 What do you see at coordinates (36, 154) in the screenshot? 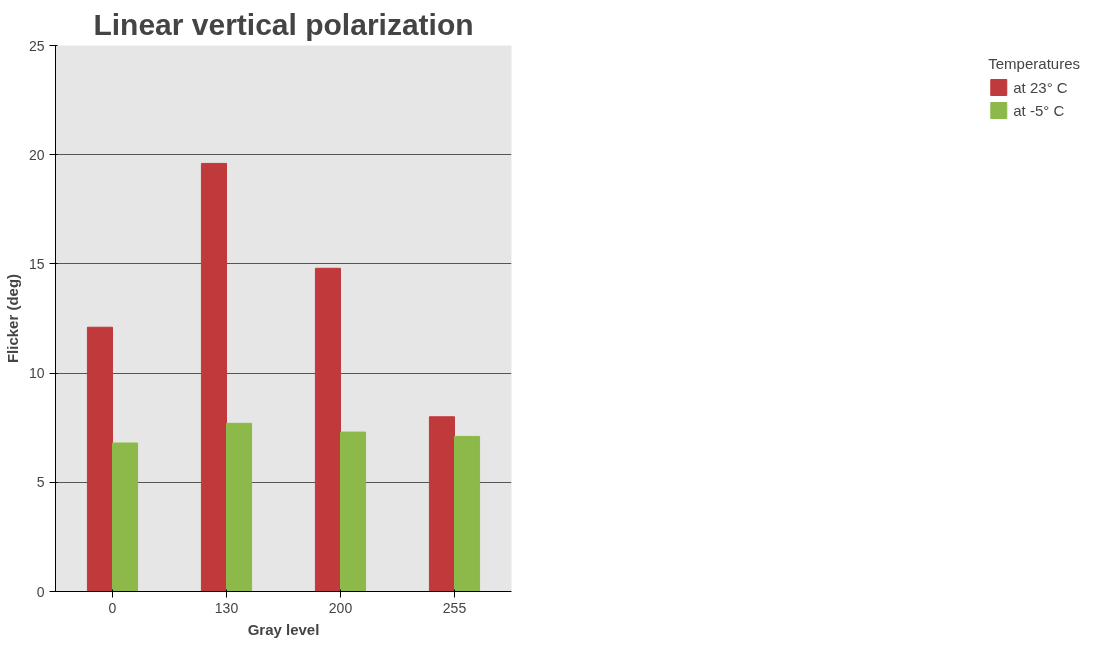
I see `y-tick-label: 20` at bounding box center [36, 154].